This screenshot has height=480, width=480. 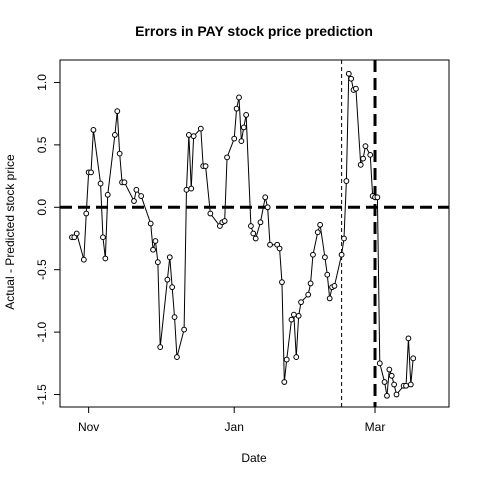 I want to click on y-tick-label-4: 0.5, so click(x=42, y=144).